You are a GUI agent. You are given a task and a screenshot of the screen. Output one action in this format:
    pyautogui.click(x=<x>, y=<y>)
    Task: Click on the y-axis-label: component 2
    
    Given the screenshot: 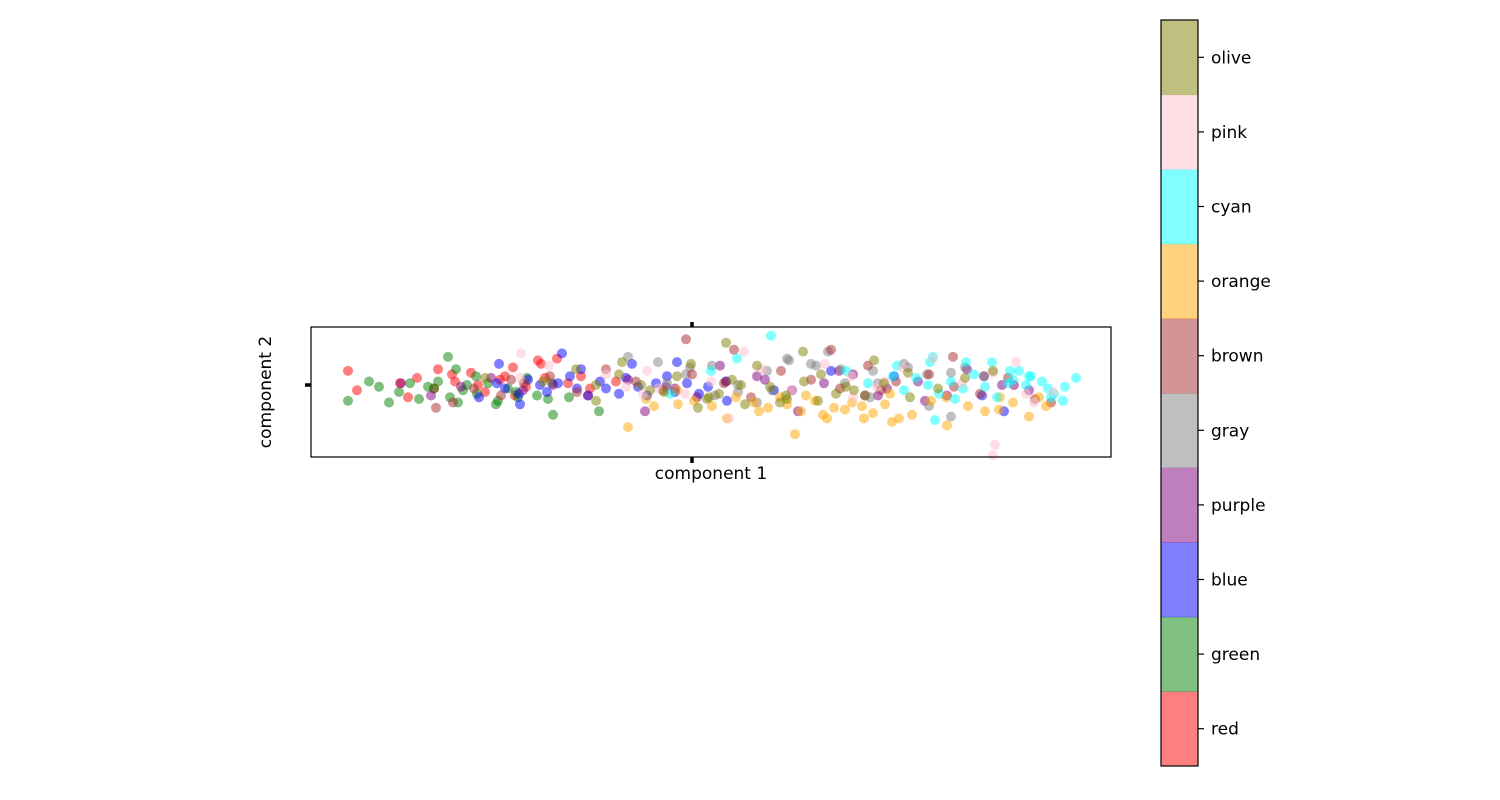 What is the action you would take?
    pyautogui.click(x=266, y=392)
    